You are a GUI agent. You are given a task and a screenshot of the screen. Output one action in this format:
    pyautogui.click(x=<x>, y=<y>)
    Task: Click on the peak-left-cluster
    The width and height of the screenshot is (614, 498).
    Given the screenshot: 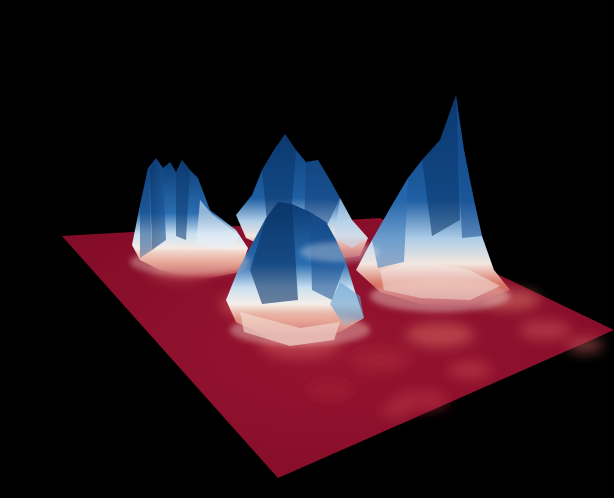 What is the action you would take?
    pyautogui.click(x=190, y=219)
    